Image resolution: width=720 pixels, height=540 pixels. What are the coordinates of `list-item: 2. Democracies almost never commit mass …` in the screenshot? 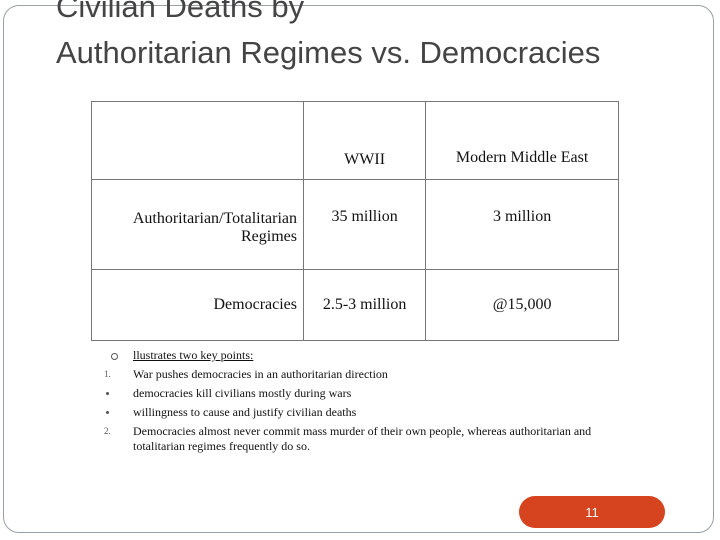 It's located at (354, 438).